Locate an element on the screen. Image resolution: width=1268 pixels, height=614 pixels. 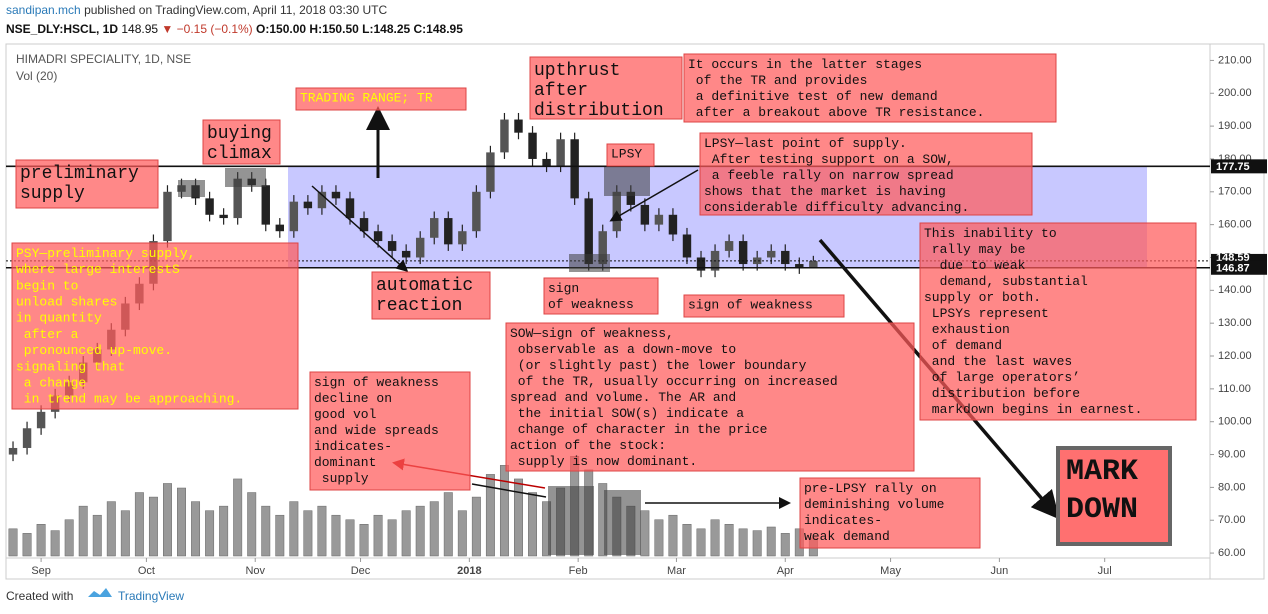
y-tick-label: 100.00 is located at coordinates (1235, 422).